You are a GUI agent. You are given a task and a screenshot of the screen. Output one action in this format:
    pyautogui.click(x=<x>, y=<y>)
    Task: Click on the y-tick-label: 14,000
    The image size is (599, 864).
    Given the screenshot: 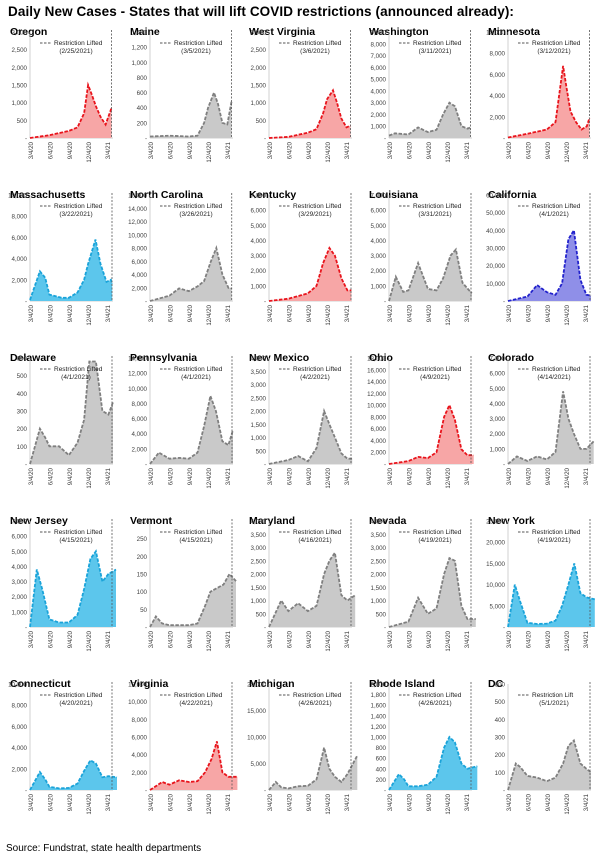 What is the action you would take?
    pyautogui.click(x=137, y=359)
    